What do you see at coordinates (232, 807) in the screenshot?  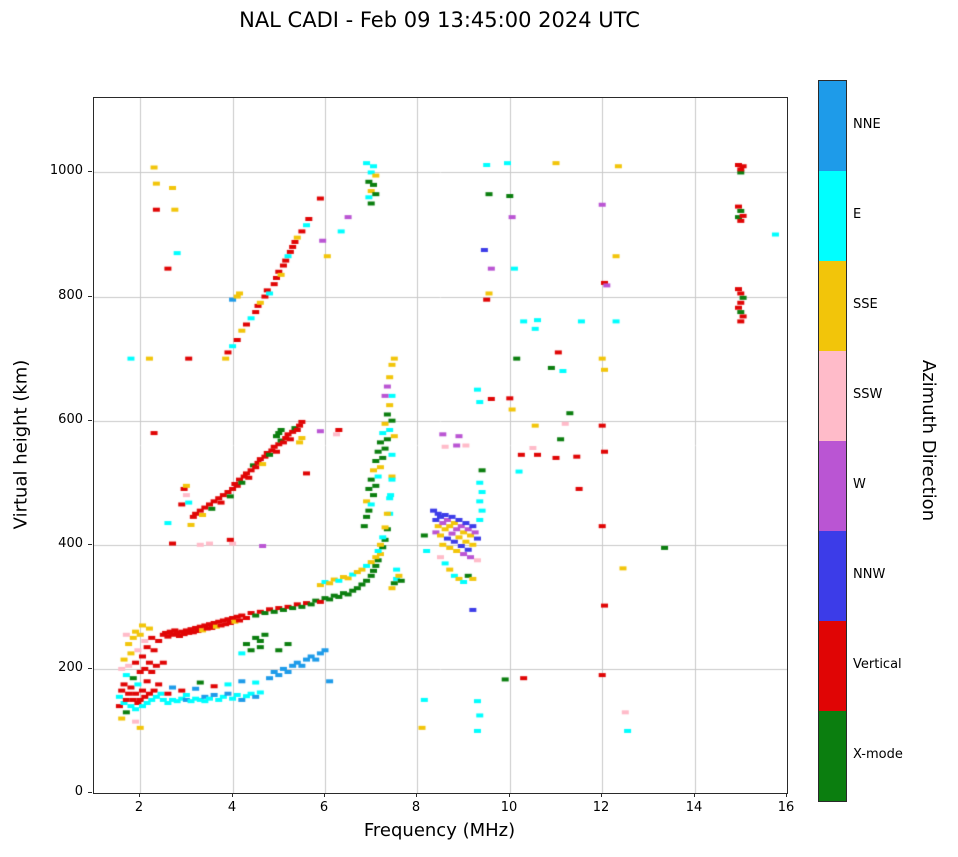 I see `x-tick-label: 4` at bounding box center [232, 807].